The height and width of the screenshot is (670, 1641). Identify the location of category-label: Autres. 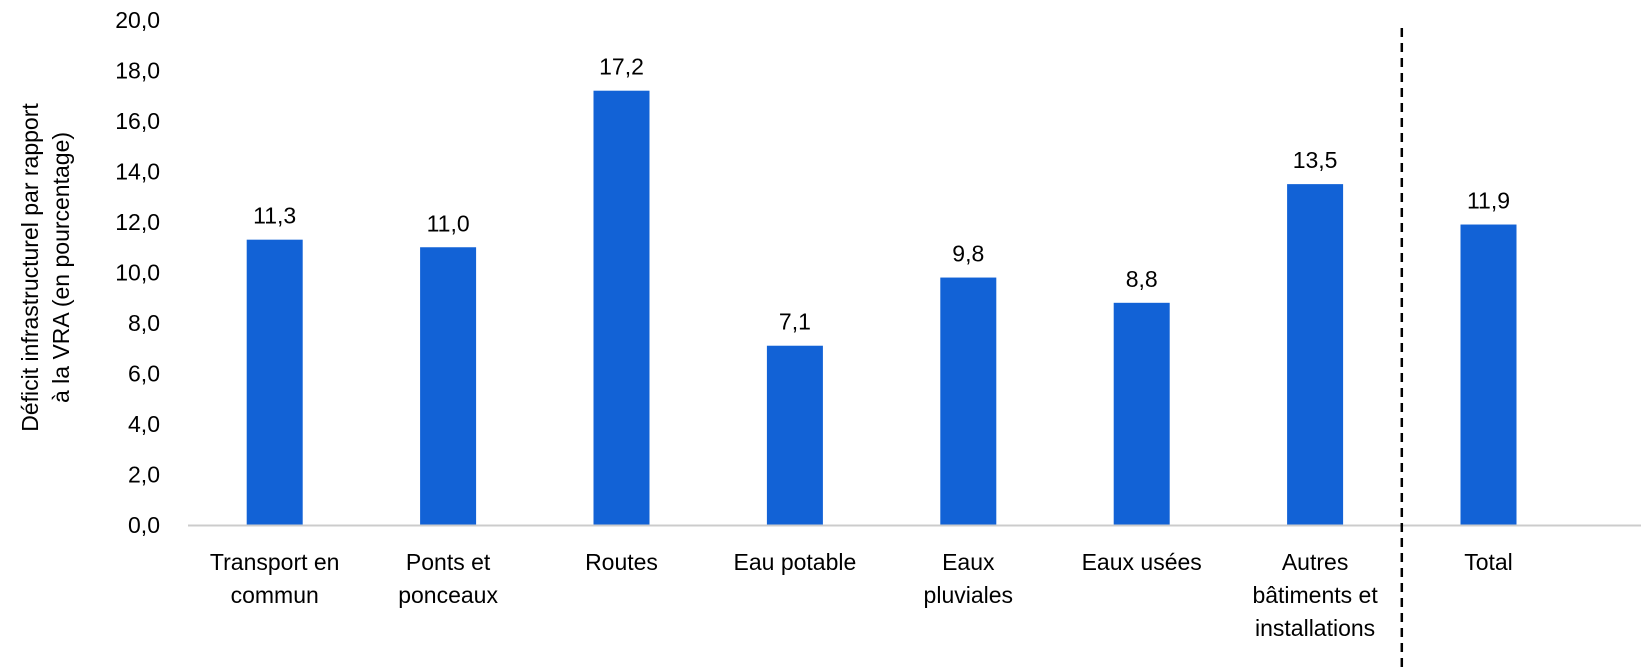
(1315, 562).